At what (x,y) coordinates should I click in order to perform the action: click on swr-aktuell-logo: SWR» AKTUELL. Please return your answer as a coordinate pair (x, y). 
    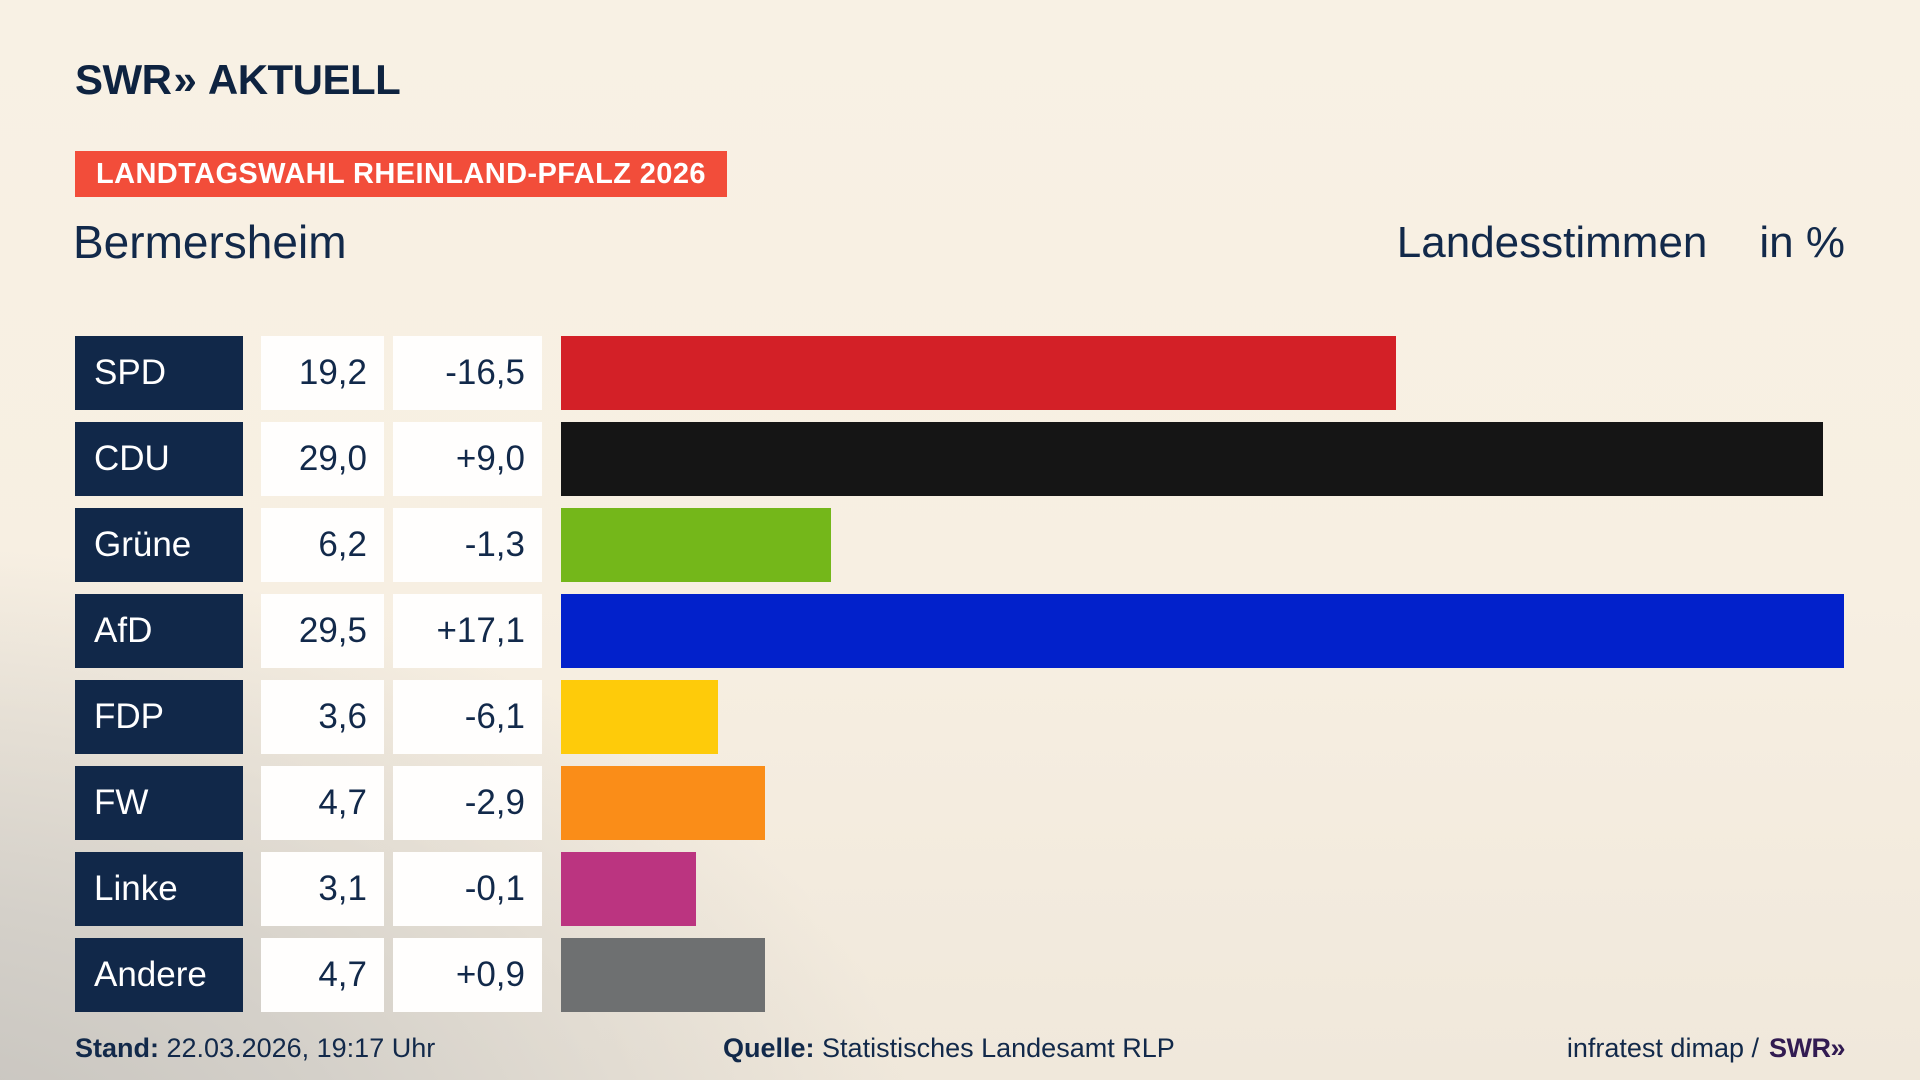
    Looking at the image, I should click on (238, 80).